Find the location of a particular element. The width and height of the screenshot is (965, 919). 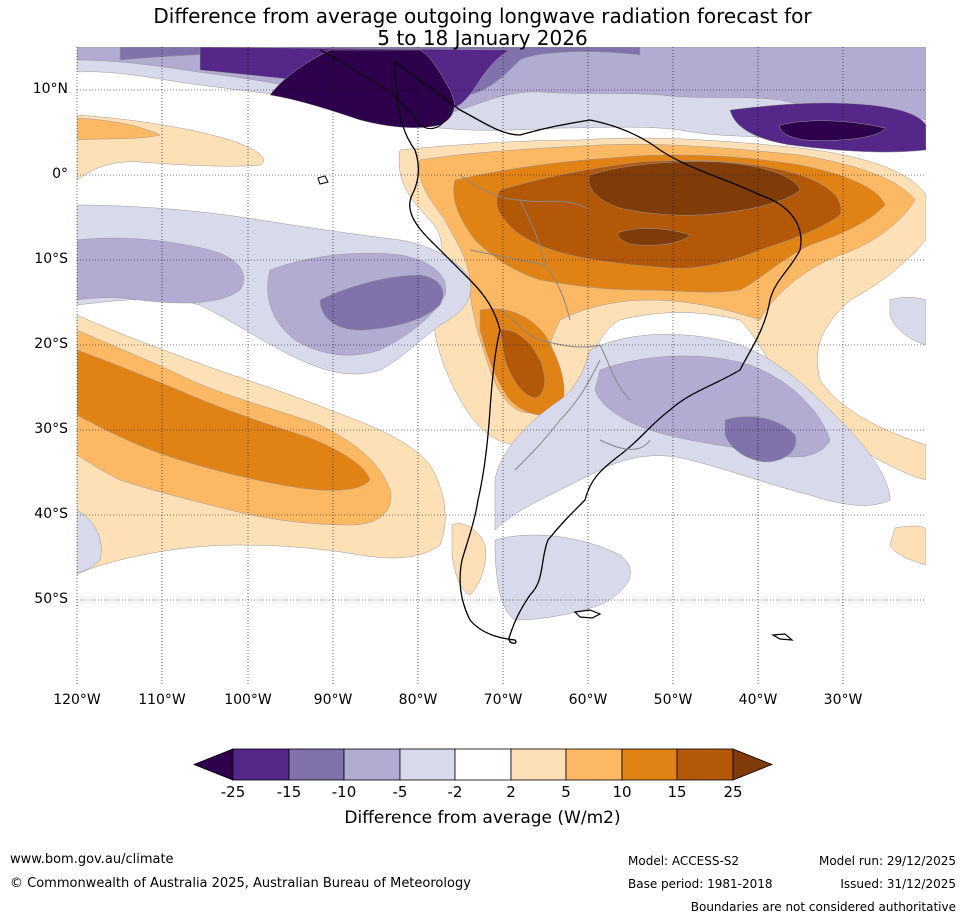

lat-label: 20°S is located at coordinates (51, 344).